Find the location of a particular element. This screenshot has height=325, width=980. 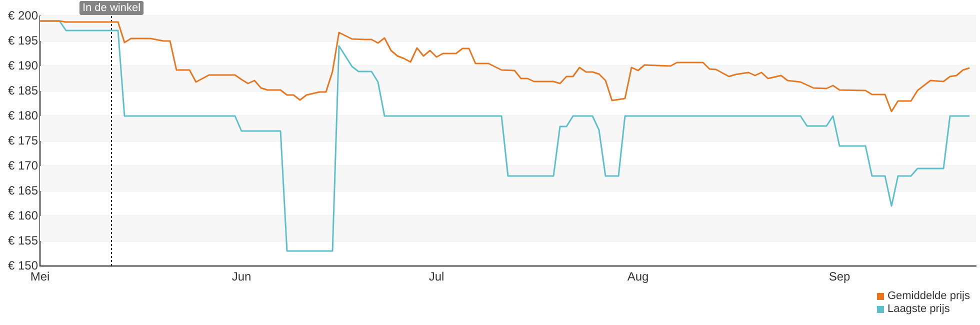

y-tick-label: € 170 is located at coordinates (23, 165).